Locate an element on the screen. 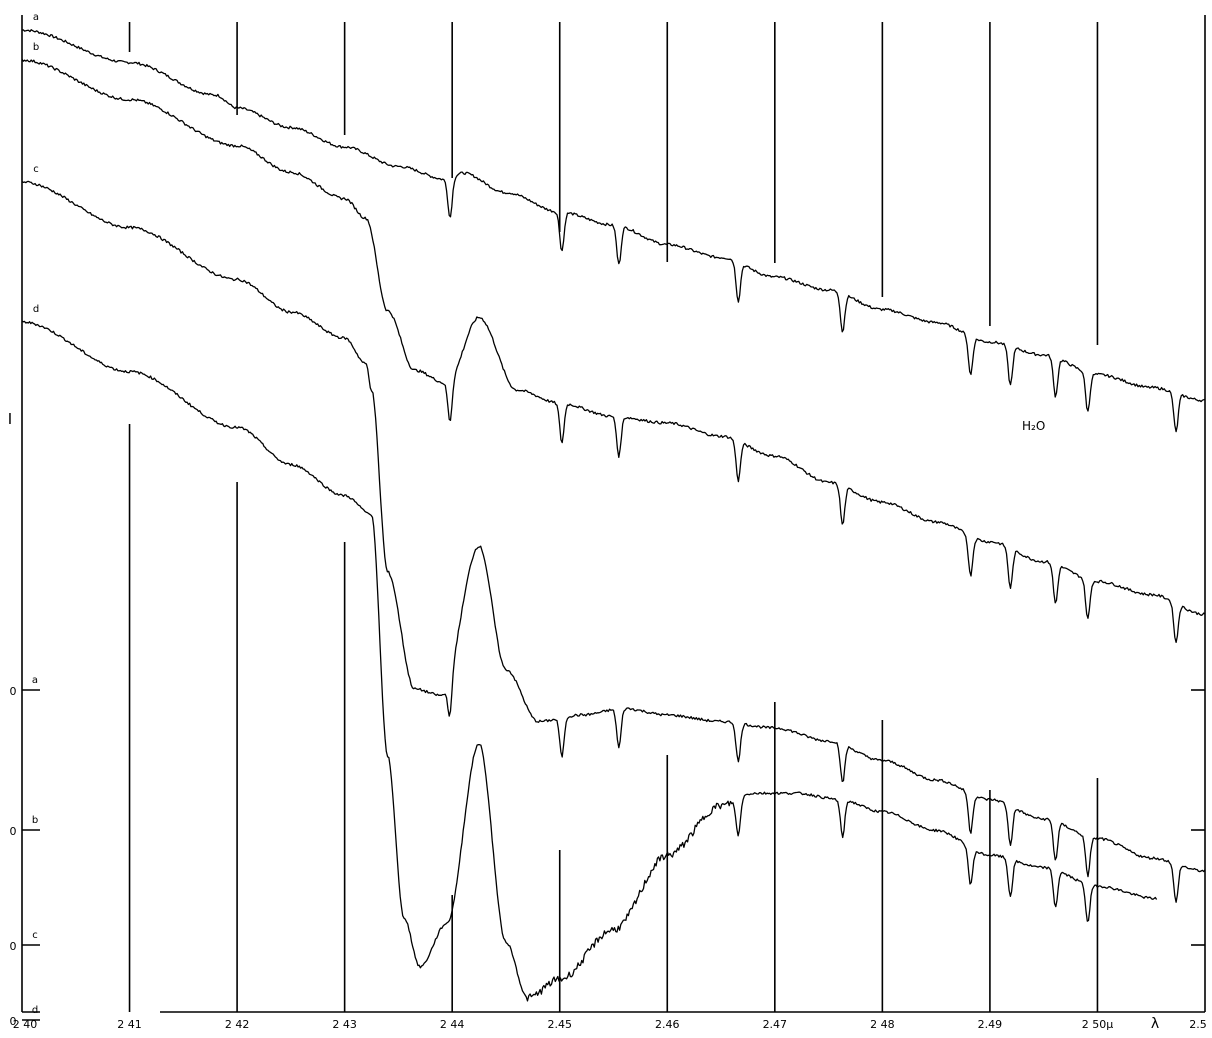 This screenshot has height=1038, width=1212. zero-label-b: 0 is located at coordinates (13, 831).